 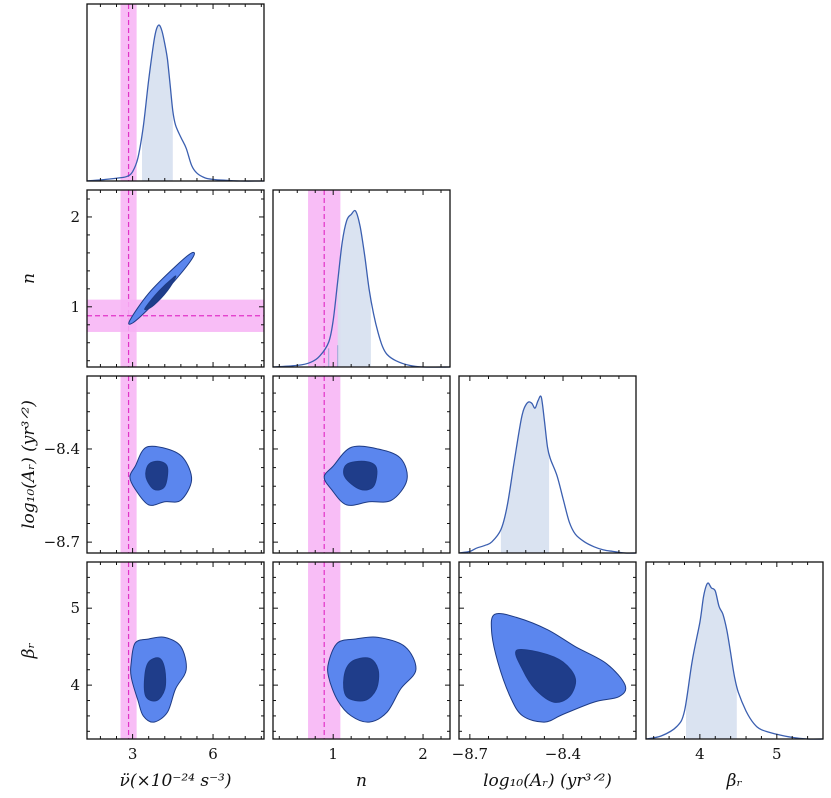 What do you see at coordinates (547, 781) in the screenshot?
I see `x-axis-label-logA: log₁₀(Aᵣ) (yr³ᐟ²)` at bounding box center [547, 781].